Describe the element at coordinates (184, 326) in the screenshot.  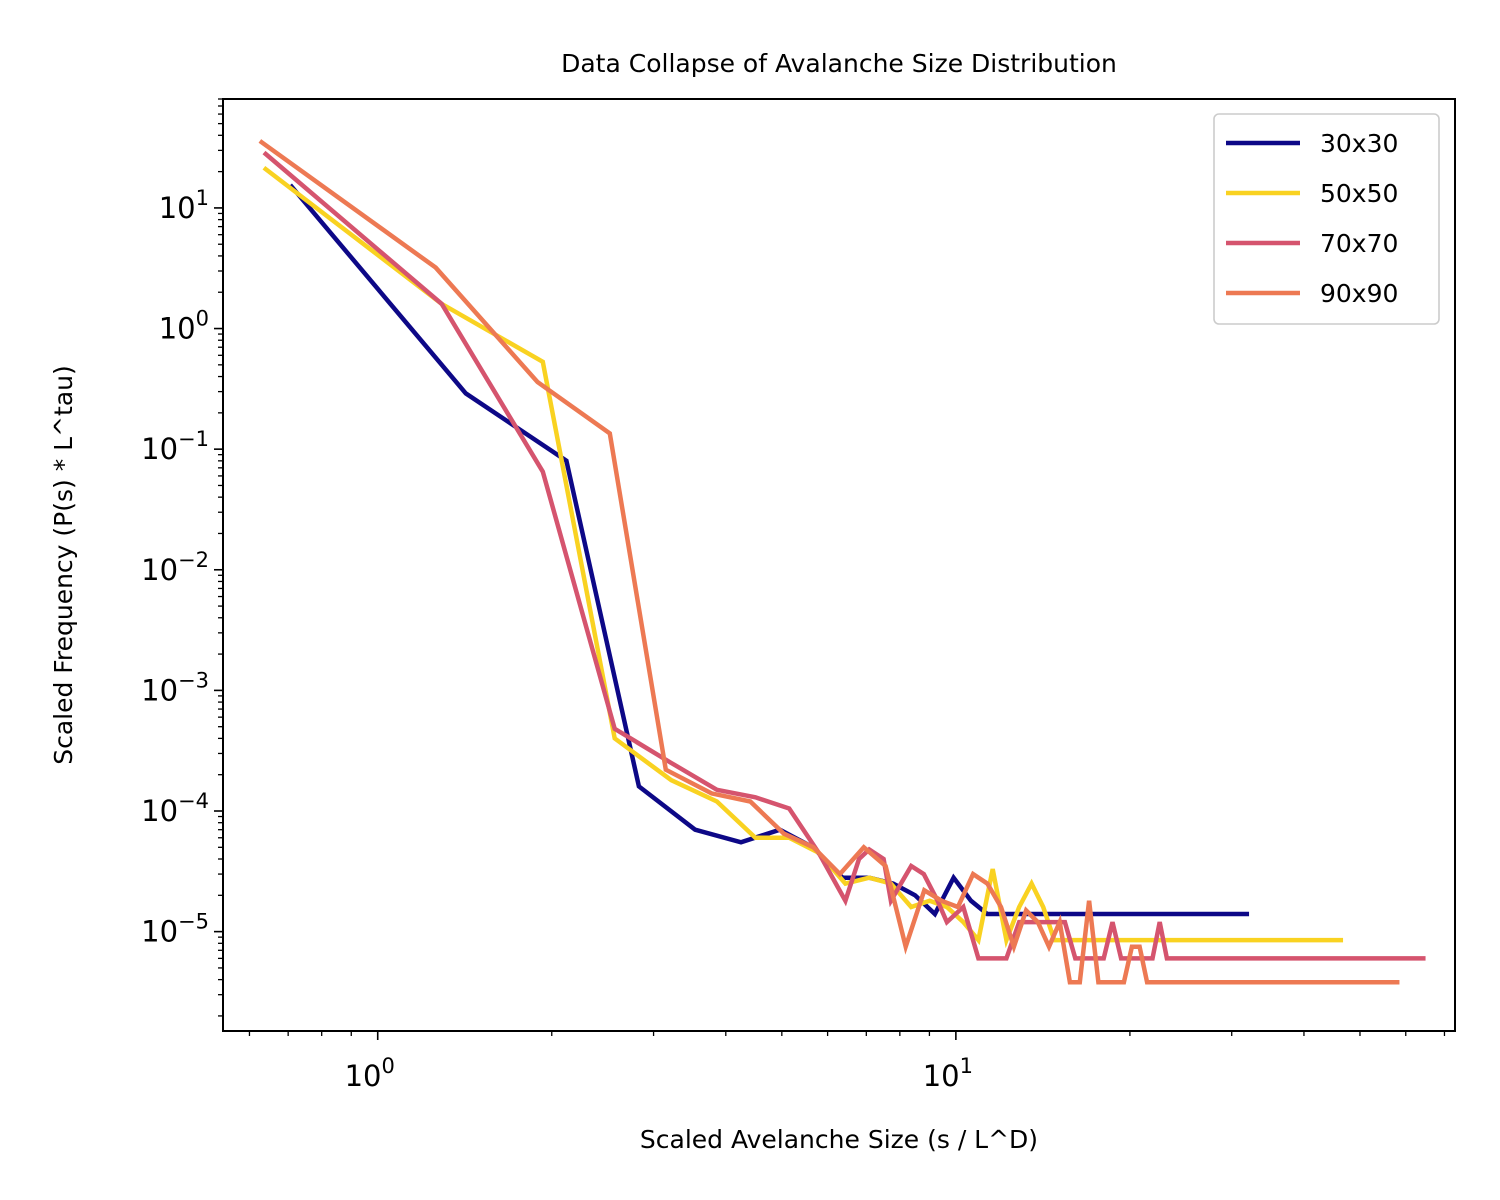
I see `y-tick-label: 10⁰` at that location.